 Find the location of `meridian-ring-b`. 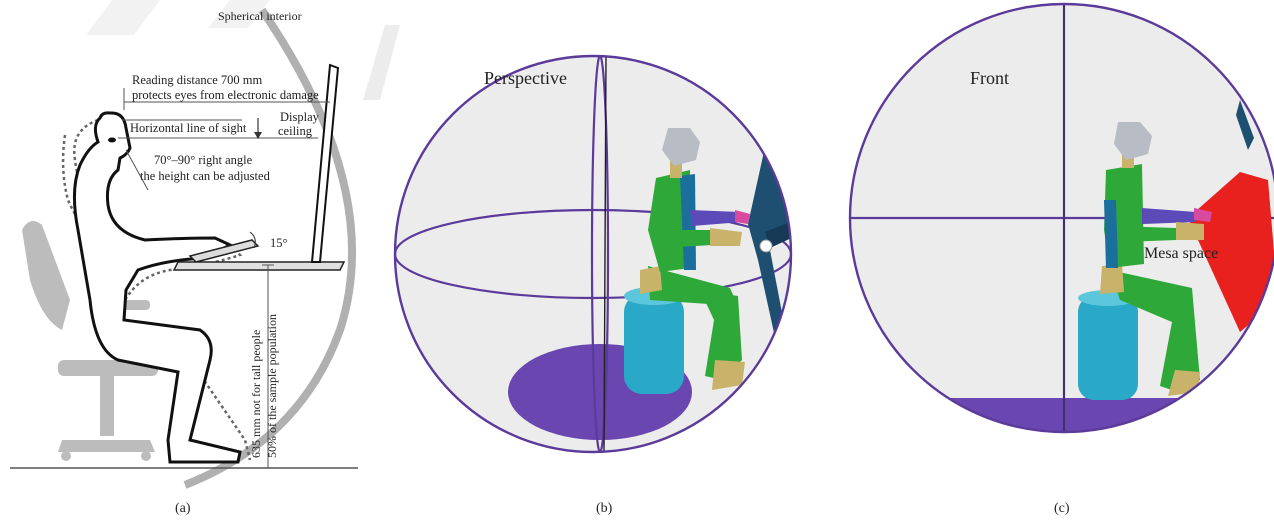

meridian-ring-b is located at coordinates (600, 254).